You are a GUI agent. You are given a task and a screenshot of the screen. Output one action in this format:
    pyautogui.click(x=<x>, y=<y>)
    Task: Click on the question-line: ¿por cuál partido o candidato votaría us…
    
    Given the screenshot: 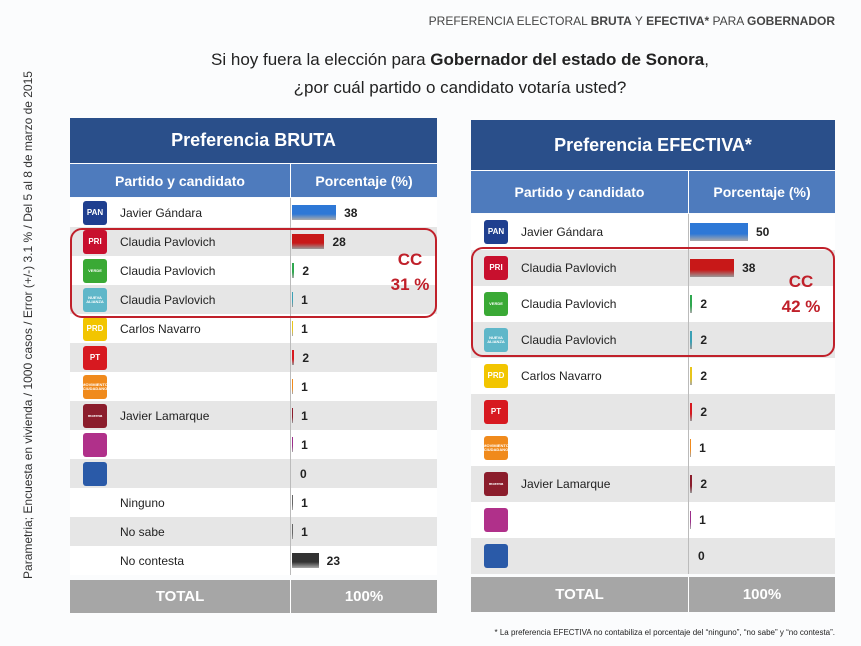 What is the action you would take?
    pyautogui.click(x=460, y=88)
    